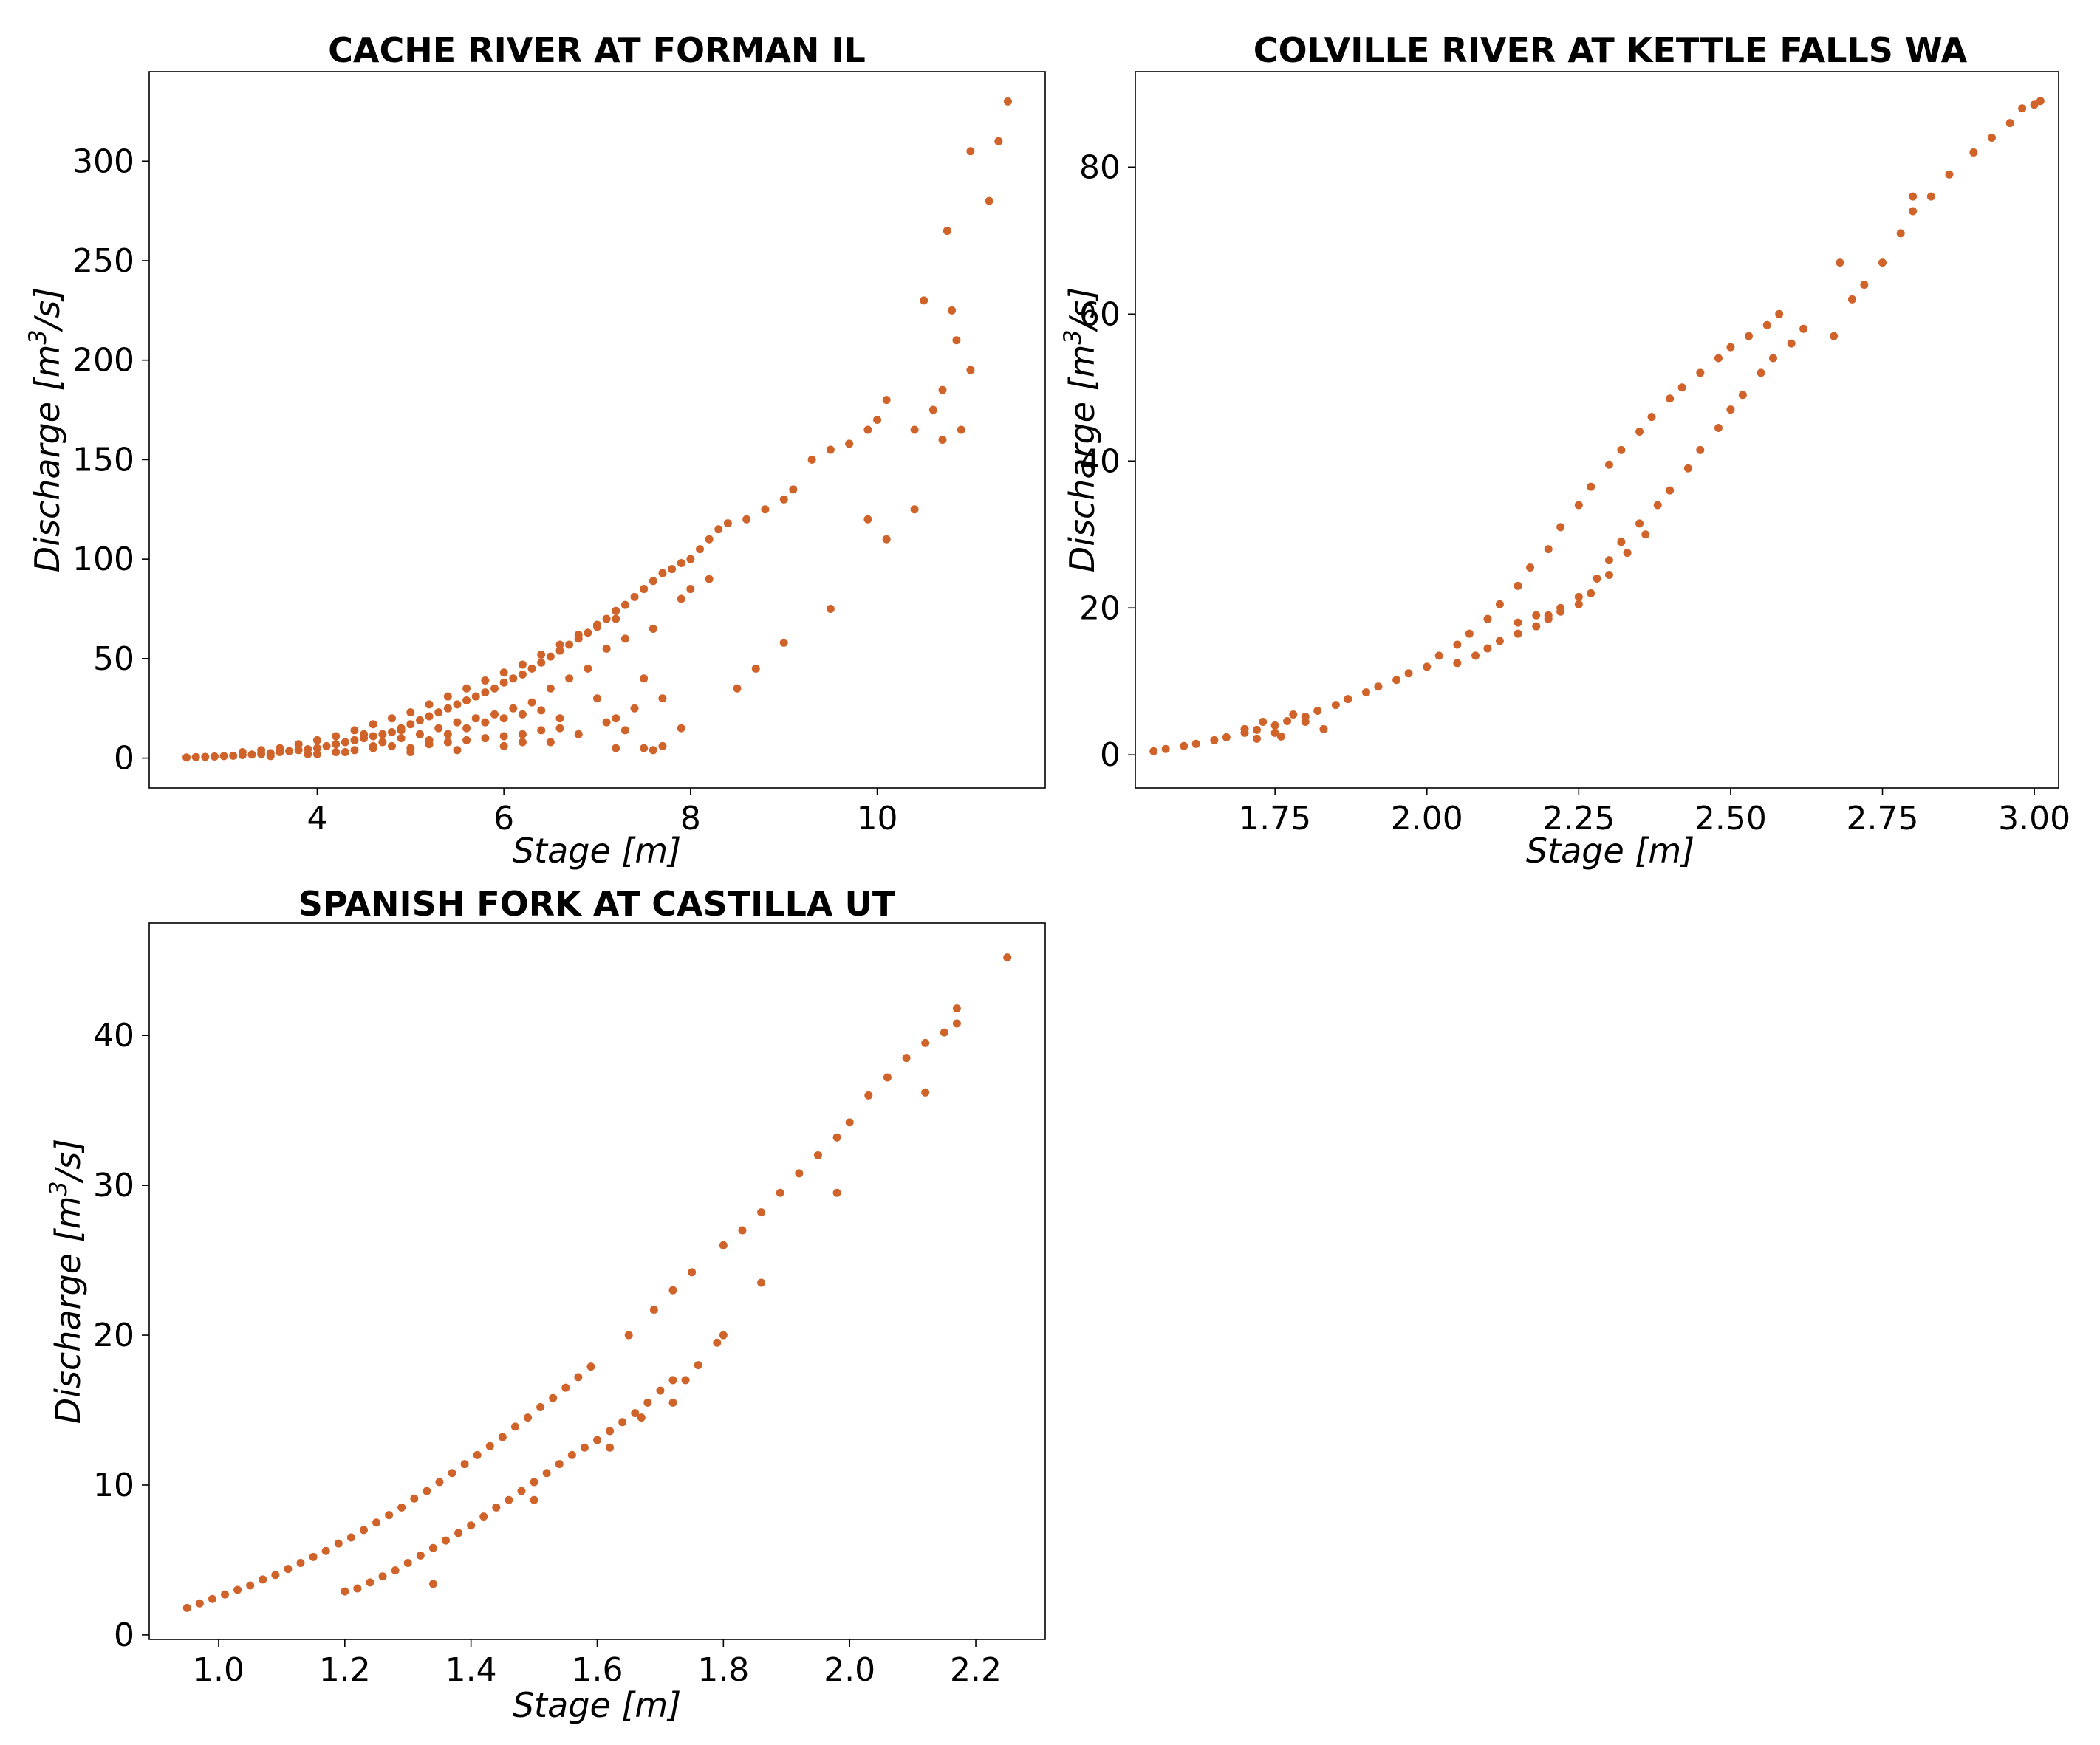 This screenshot has height=1745, width=2100. Describe the element at coordinates (2034, 818) in the screenshot. I see `x-tick-label: 3.00` at that location.